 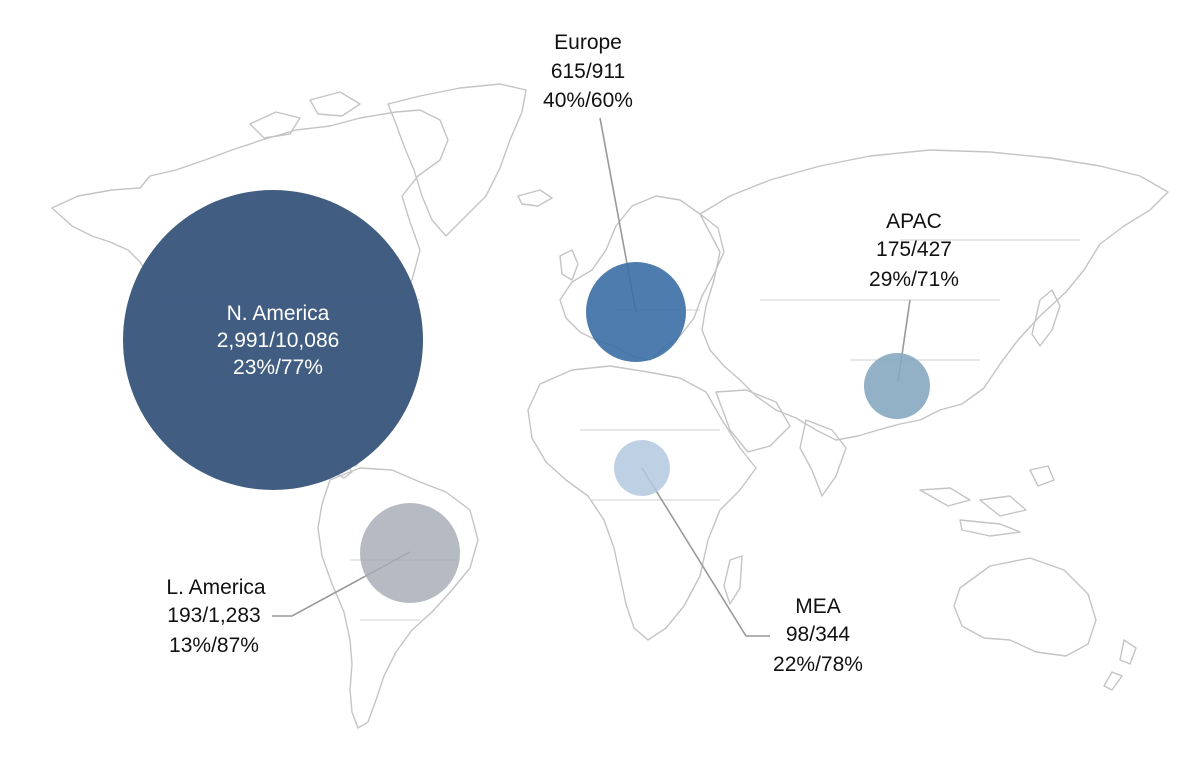 What do you see at coordinates (642, 468) in the screenshot?
I see `mea-bubble` at bounding box center [642, 468].